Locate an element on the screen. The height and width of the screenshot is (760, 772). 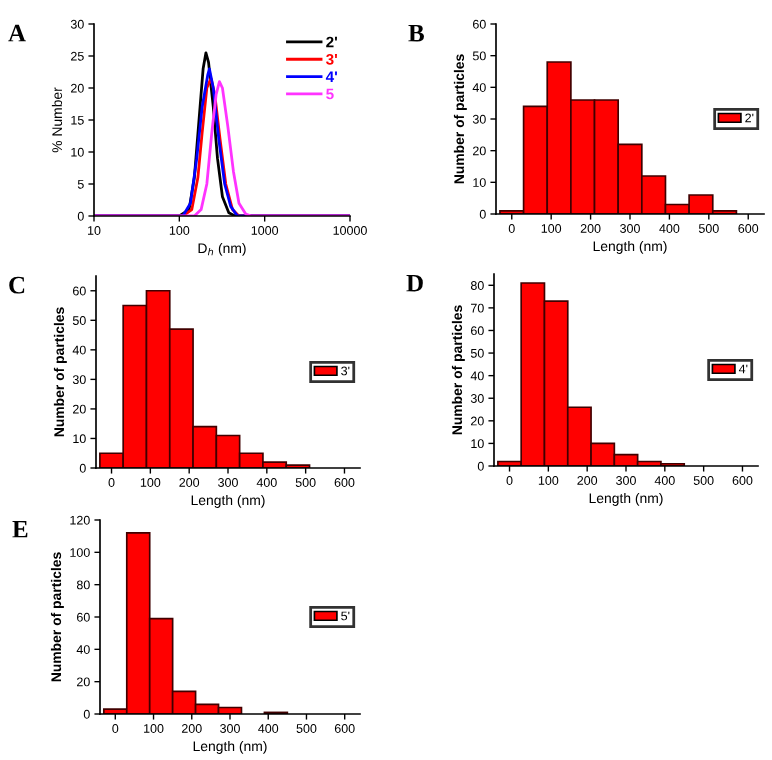
chart-title: A is located at coordinates (17, 33).